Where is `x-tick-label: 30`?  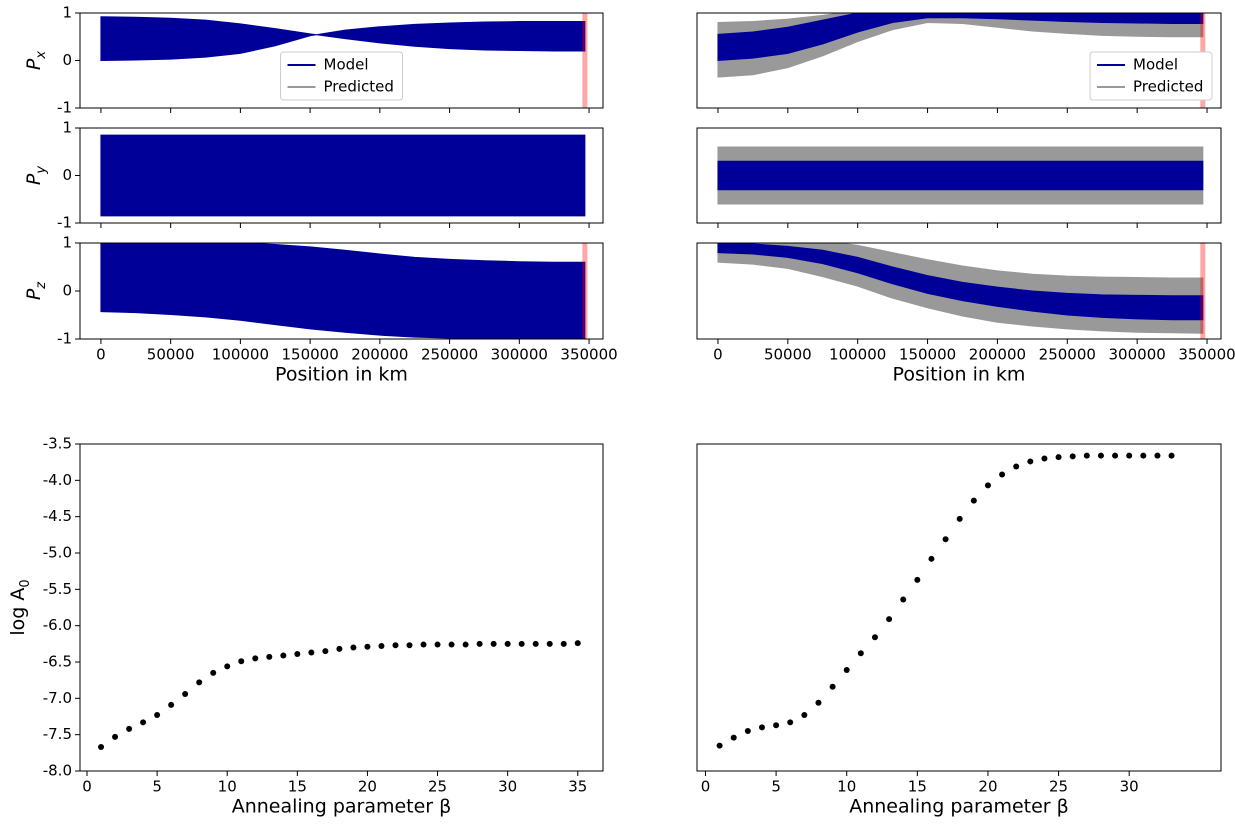 x-tick-label: 30 is located at coordinates (507, 787).